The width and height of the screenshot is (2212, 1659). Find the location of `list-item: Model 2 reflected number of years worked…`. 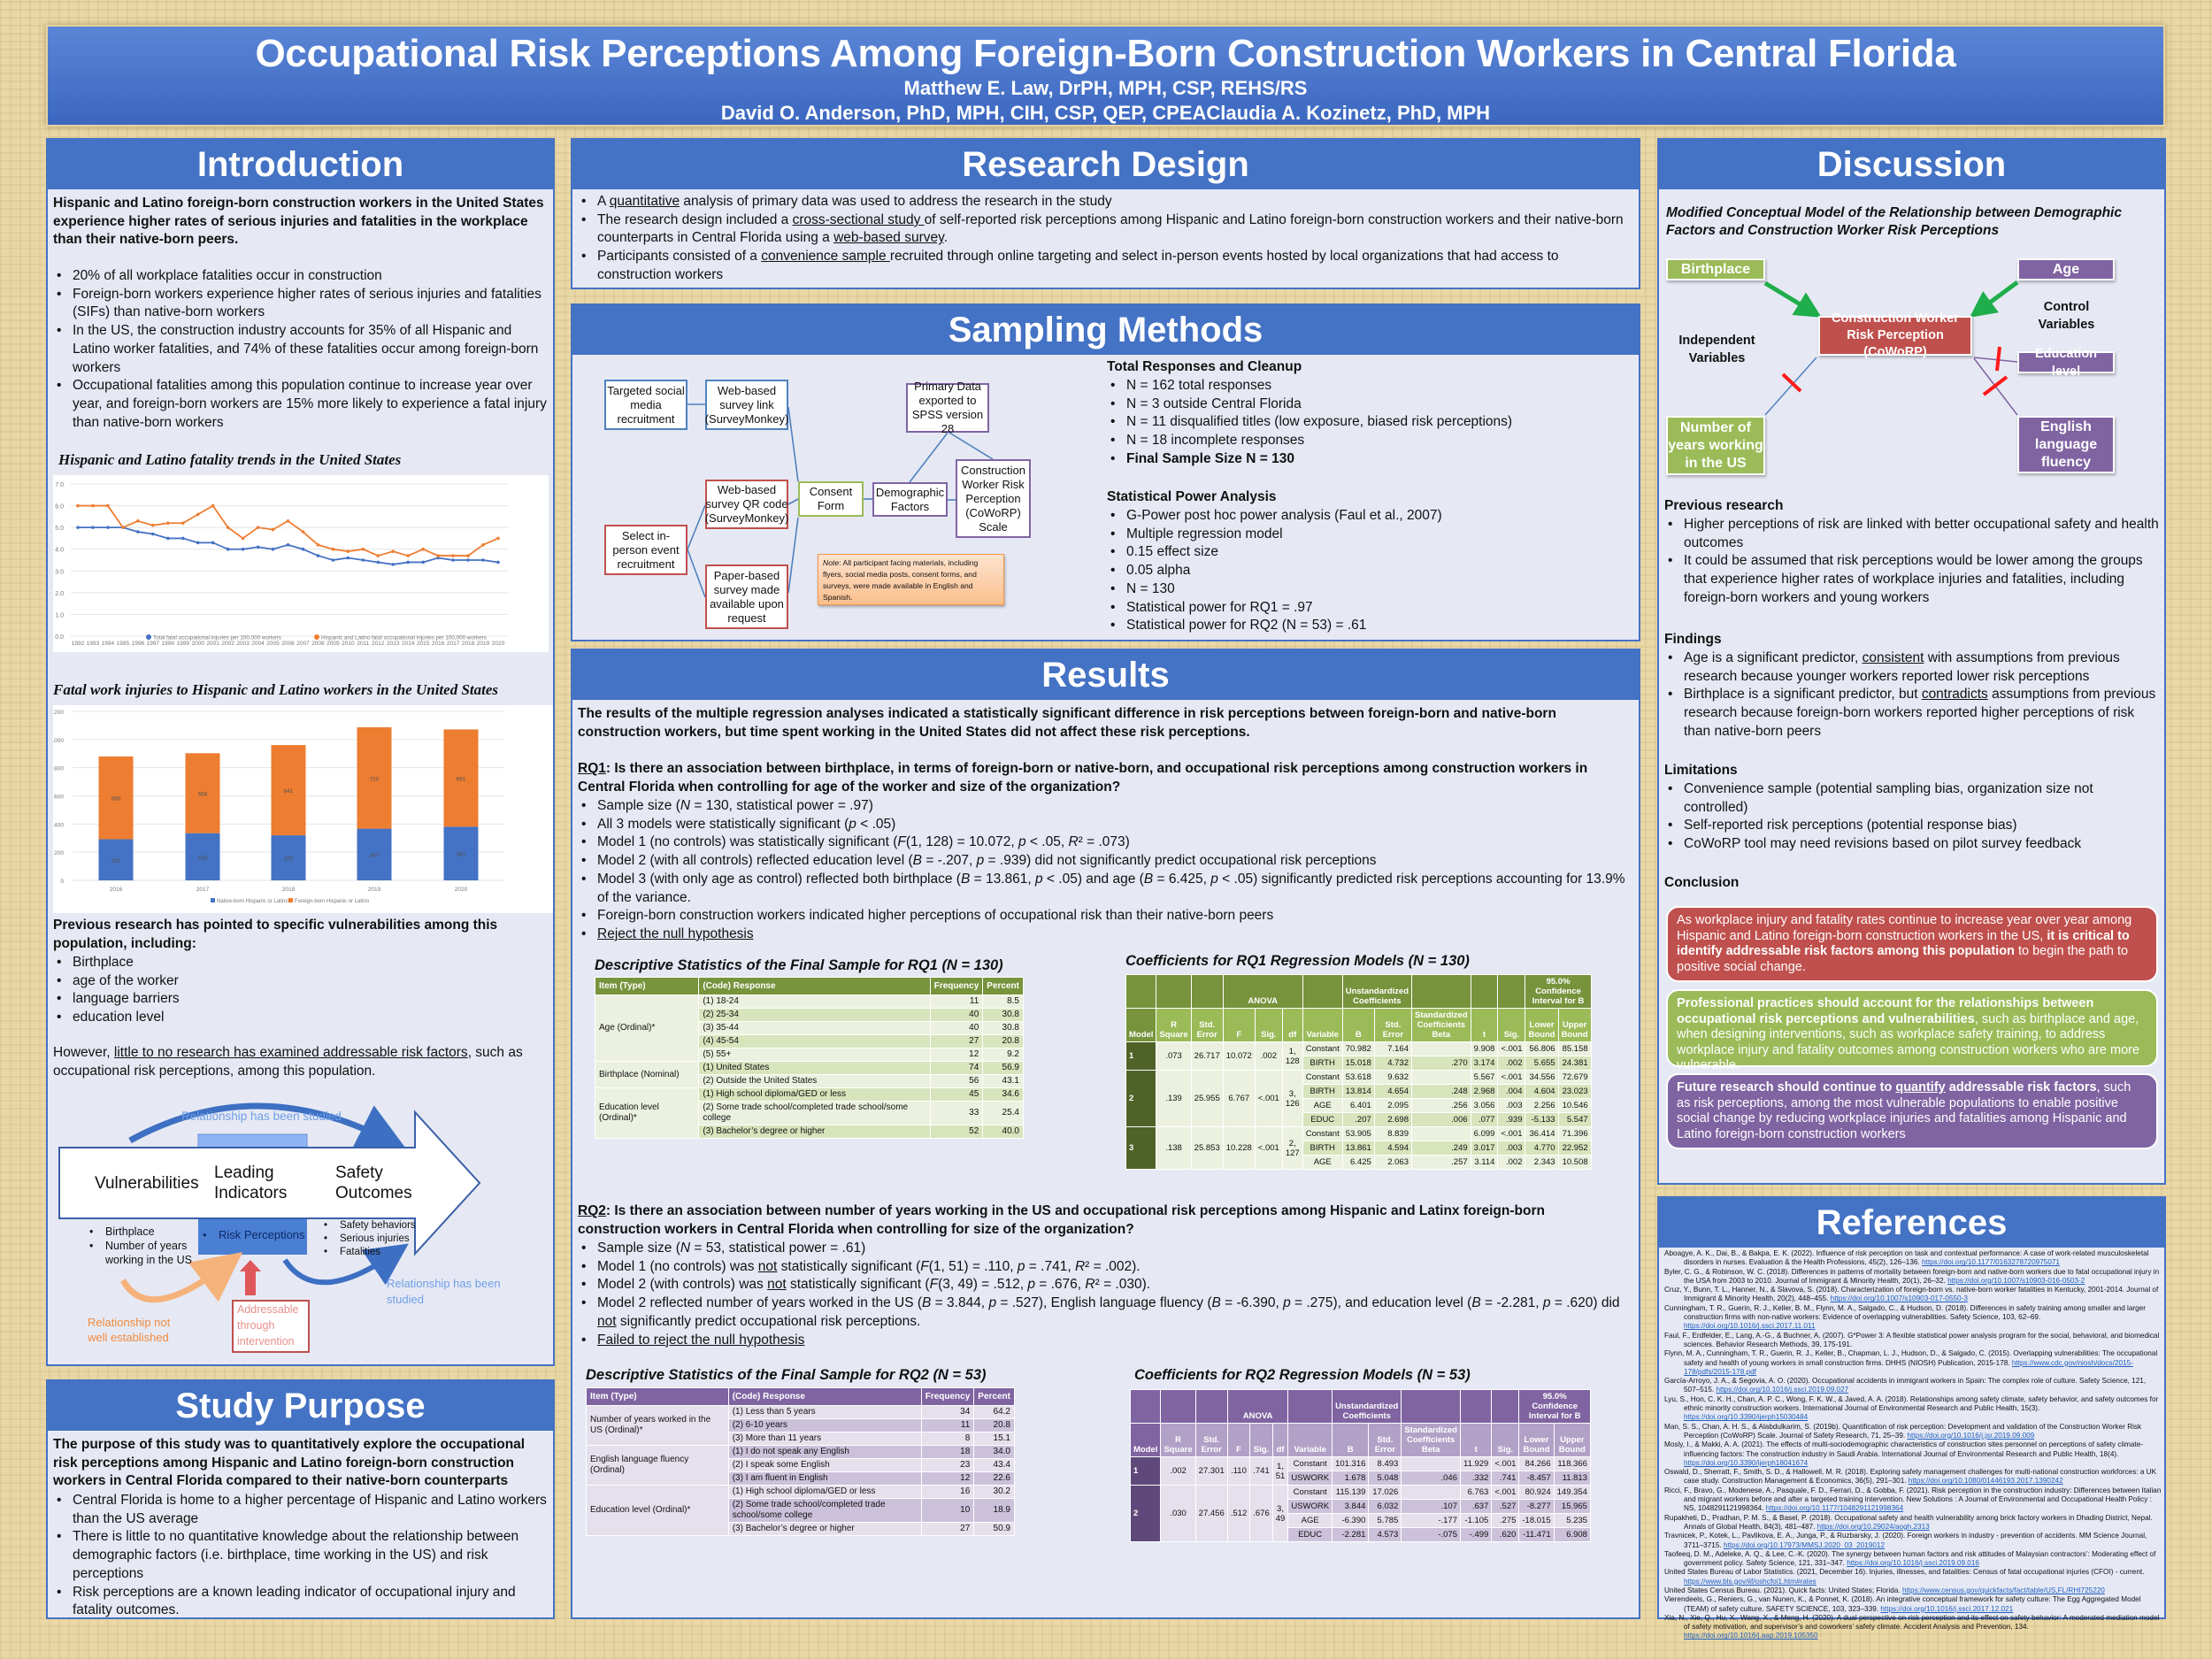

list-item: Model 2 reflected number of years worked… is located at coordinates (1105, 1313).